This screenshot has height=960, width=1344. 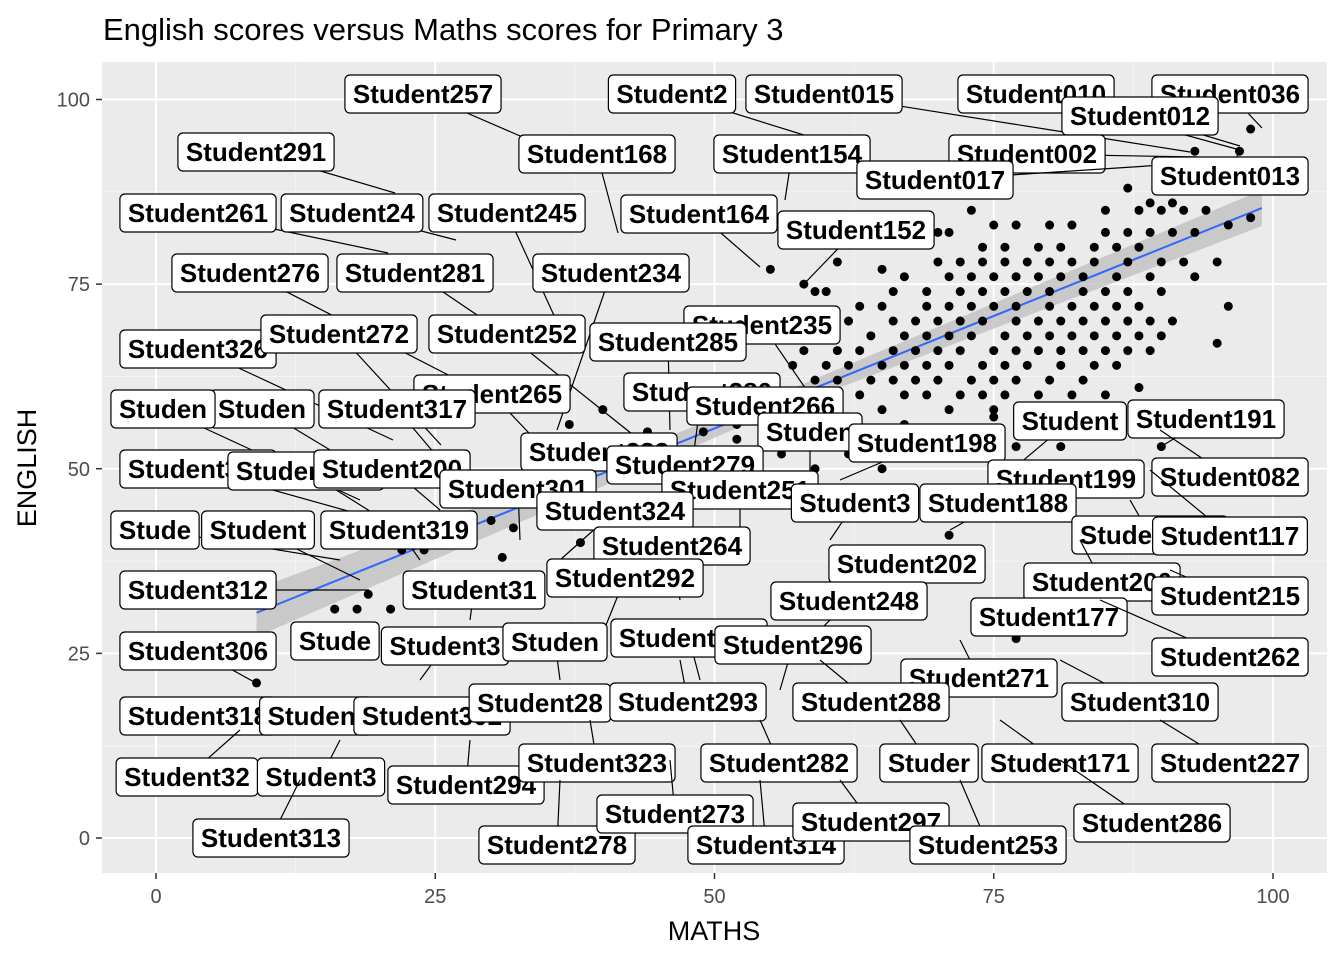 I want to click on label-text: Student015, so click(x=824, y=94).